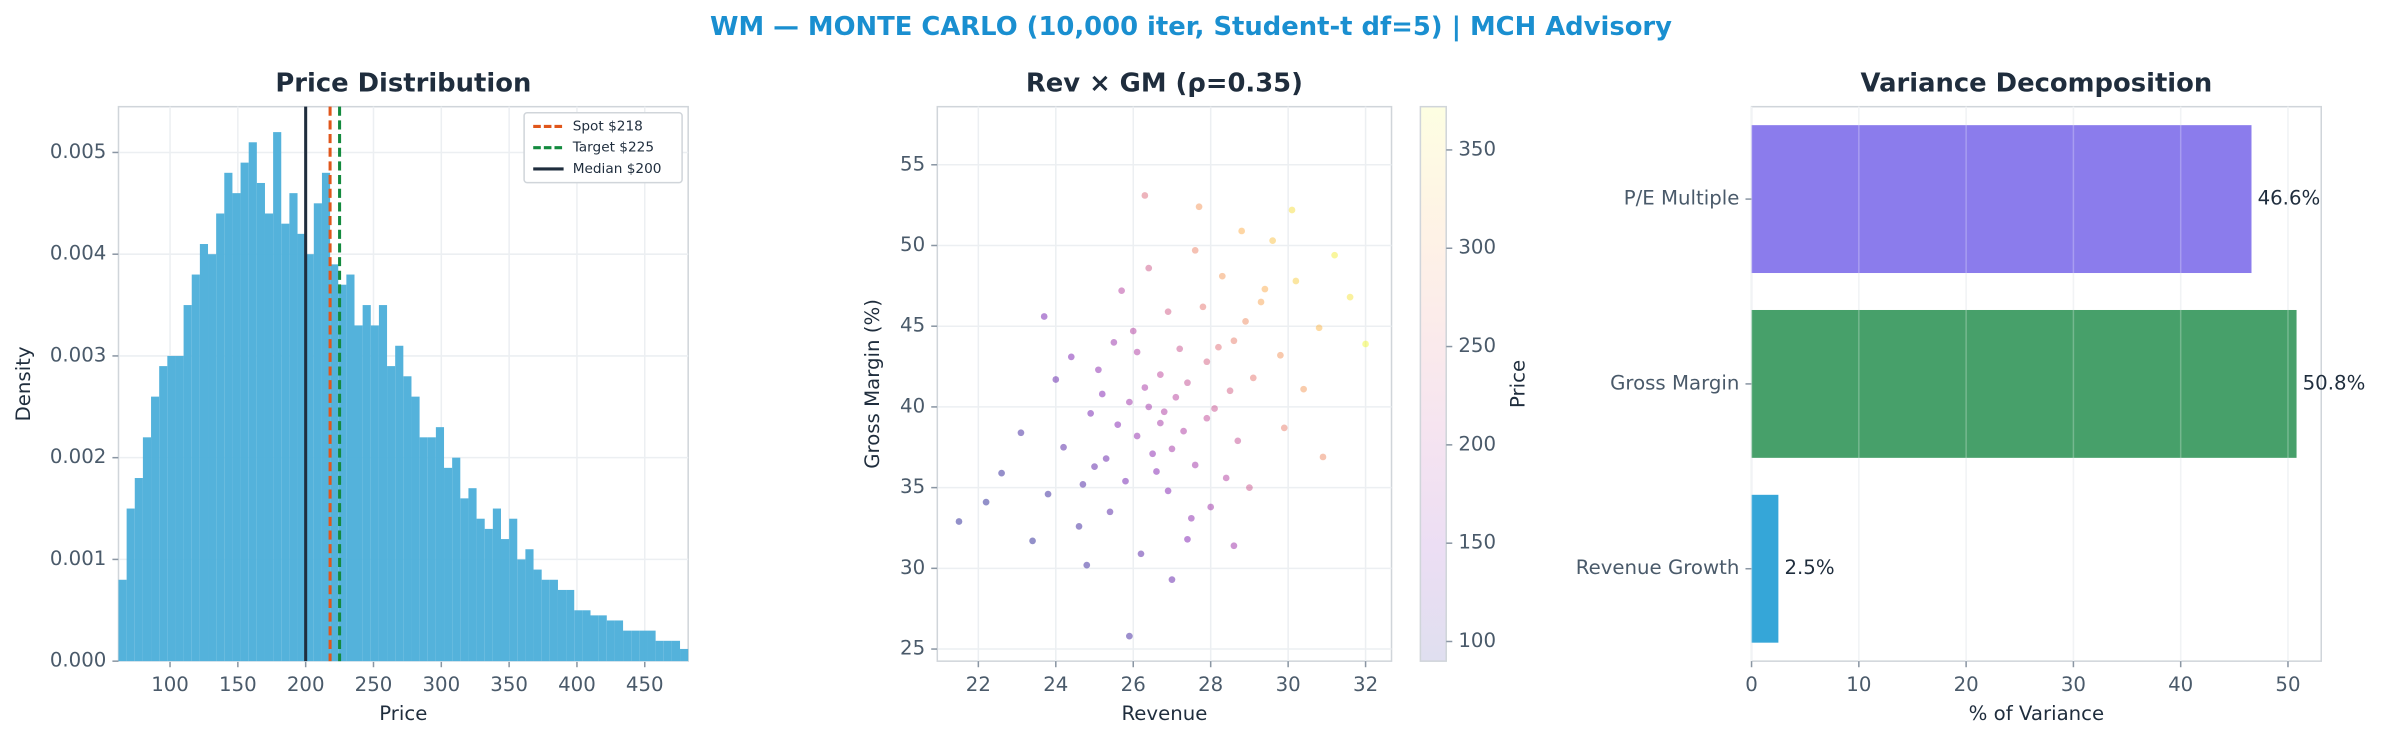 The image size is (2382, 742). I want to click on y-tick-label: 40, so click(912, 405).